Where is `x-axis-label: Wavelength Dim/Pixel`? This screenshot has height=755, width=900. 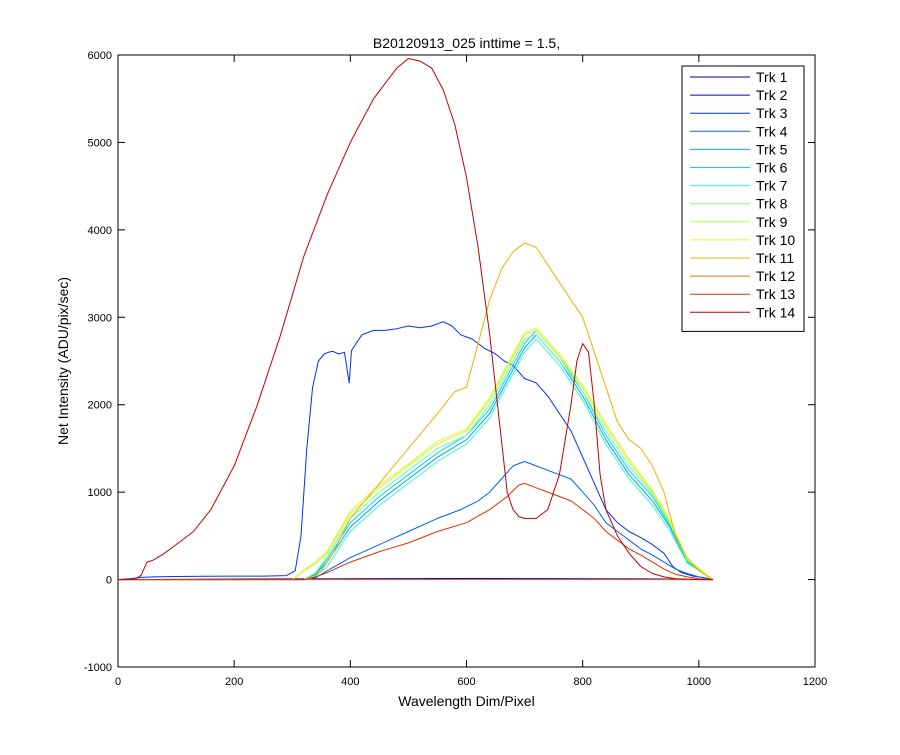 x-axis-label: Wavelength Dim/Pixel is located at coordinates (466, 701).